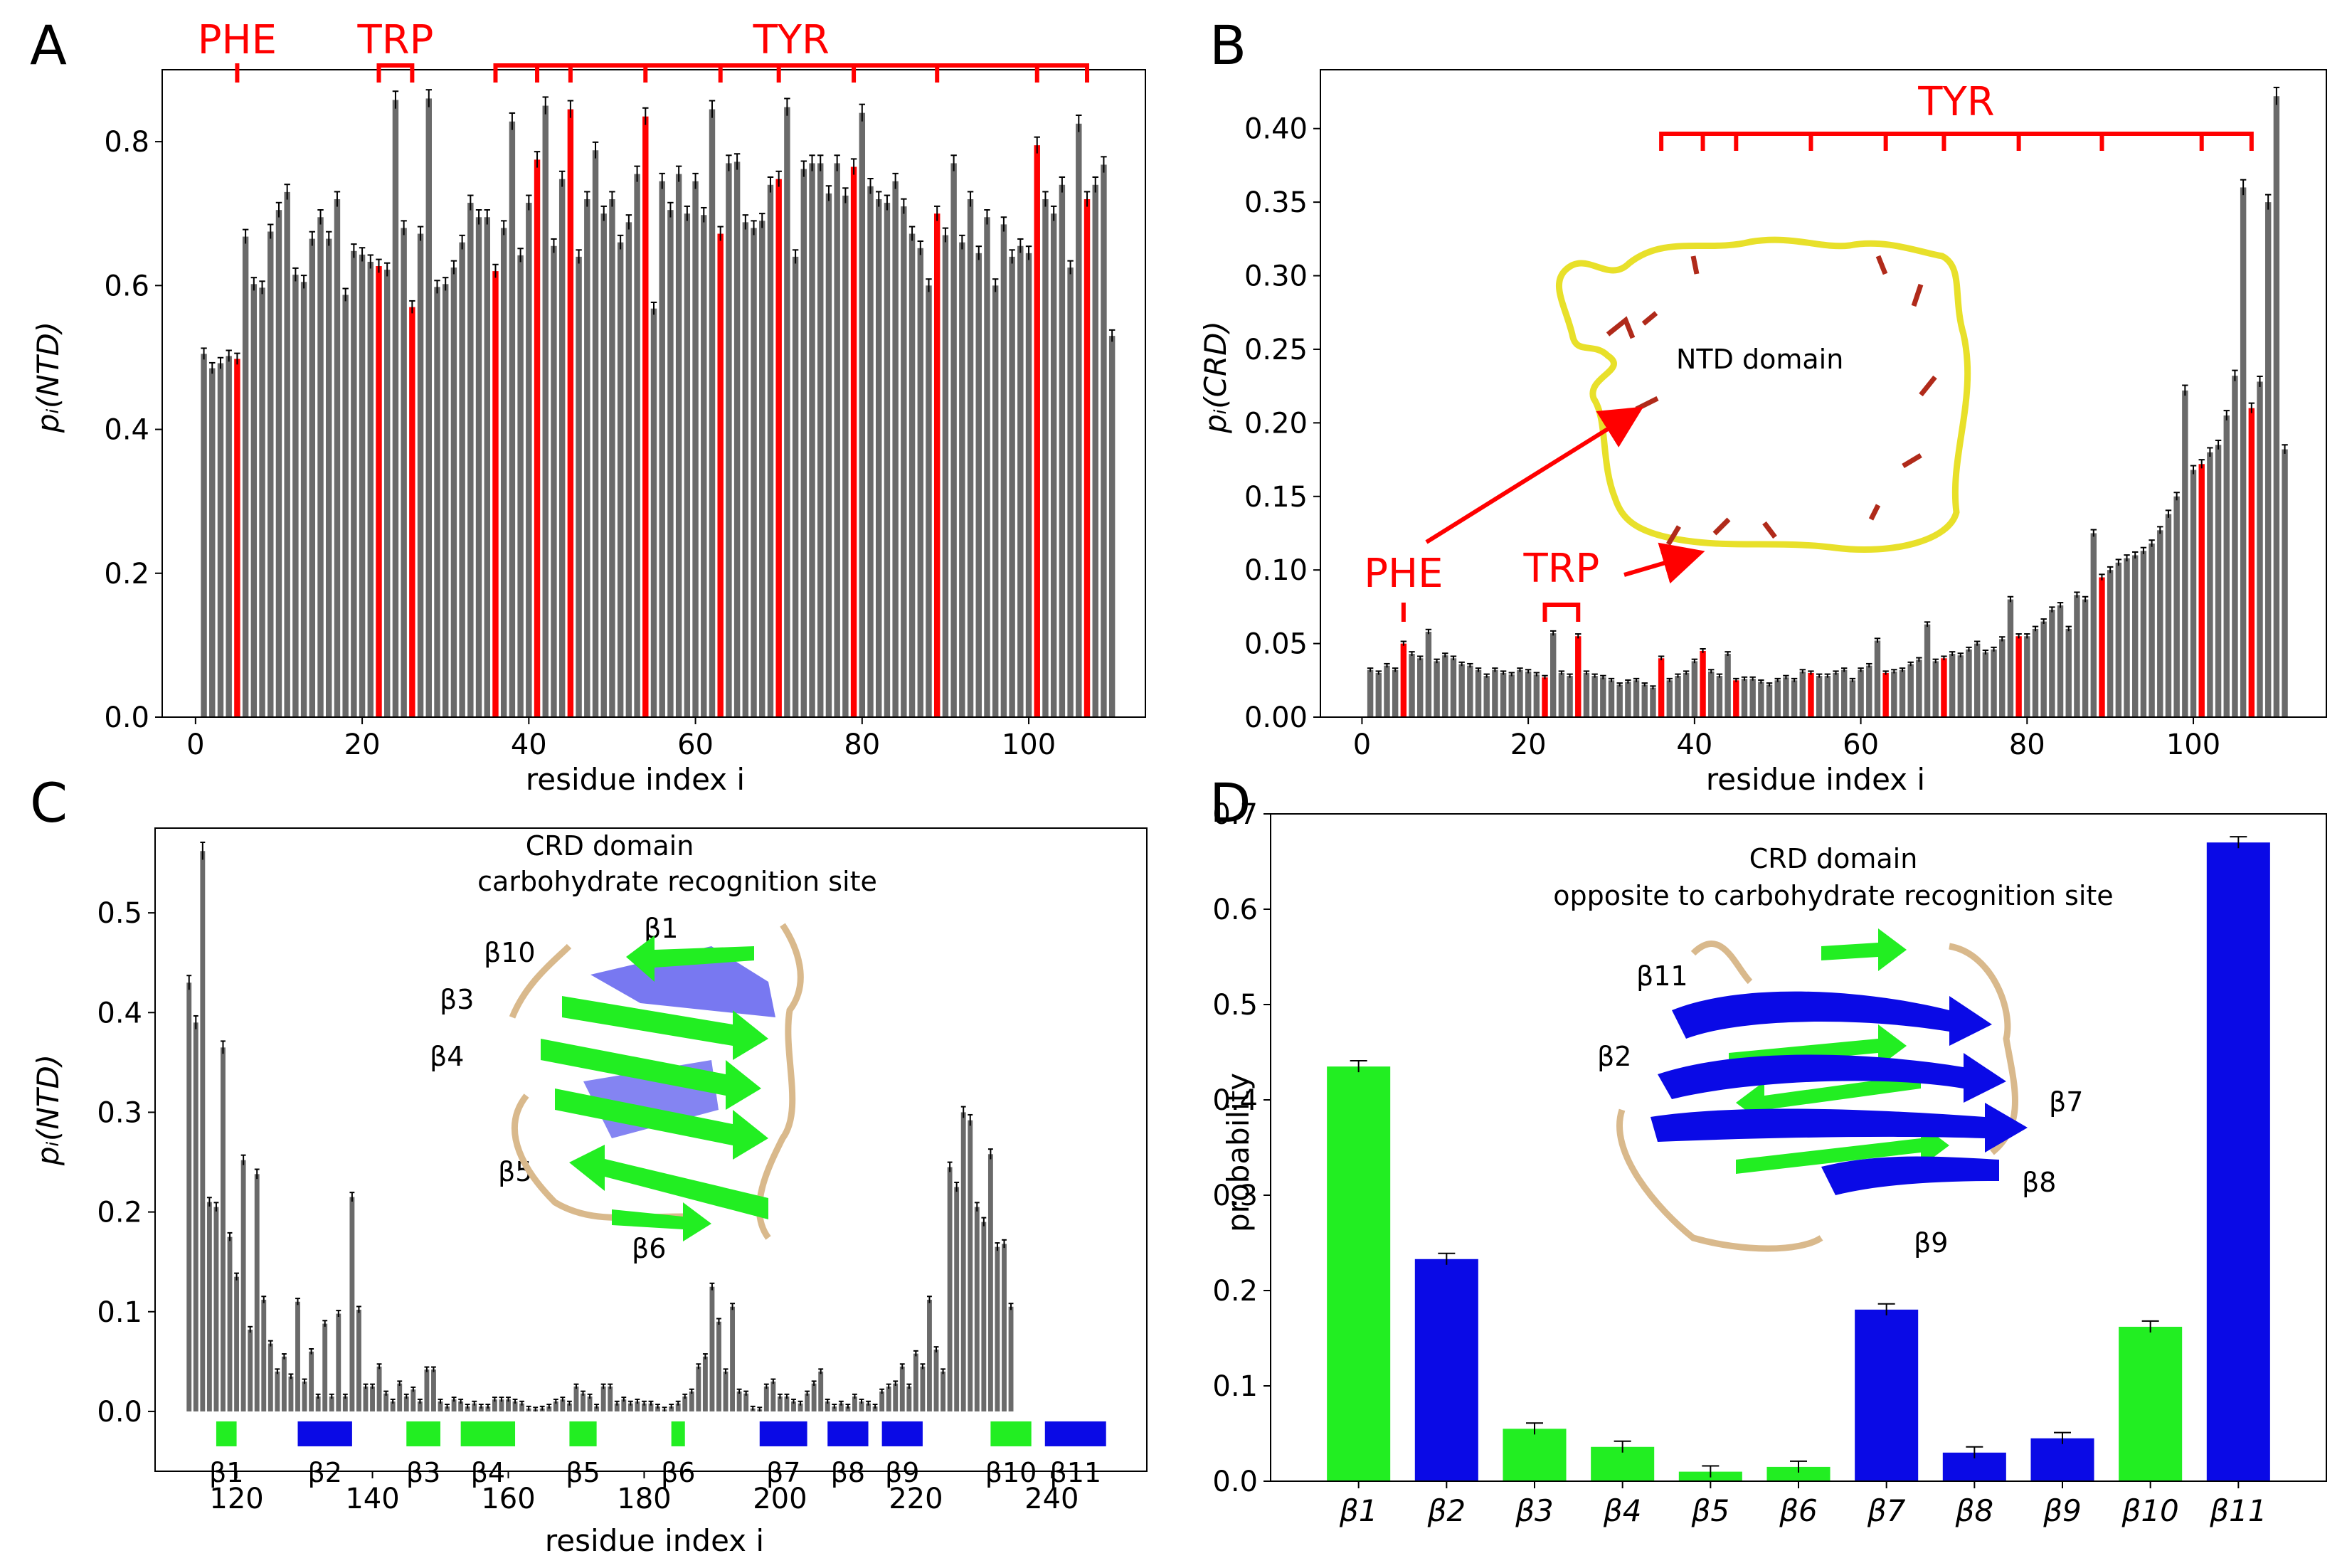  I want to click on panel-d-xtick-label-6: β6, so click(1798, 1510).